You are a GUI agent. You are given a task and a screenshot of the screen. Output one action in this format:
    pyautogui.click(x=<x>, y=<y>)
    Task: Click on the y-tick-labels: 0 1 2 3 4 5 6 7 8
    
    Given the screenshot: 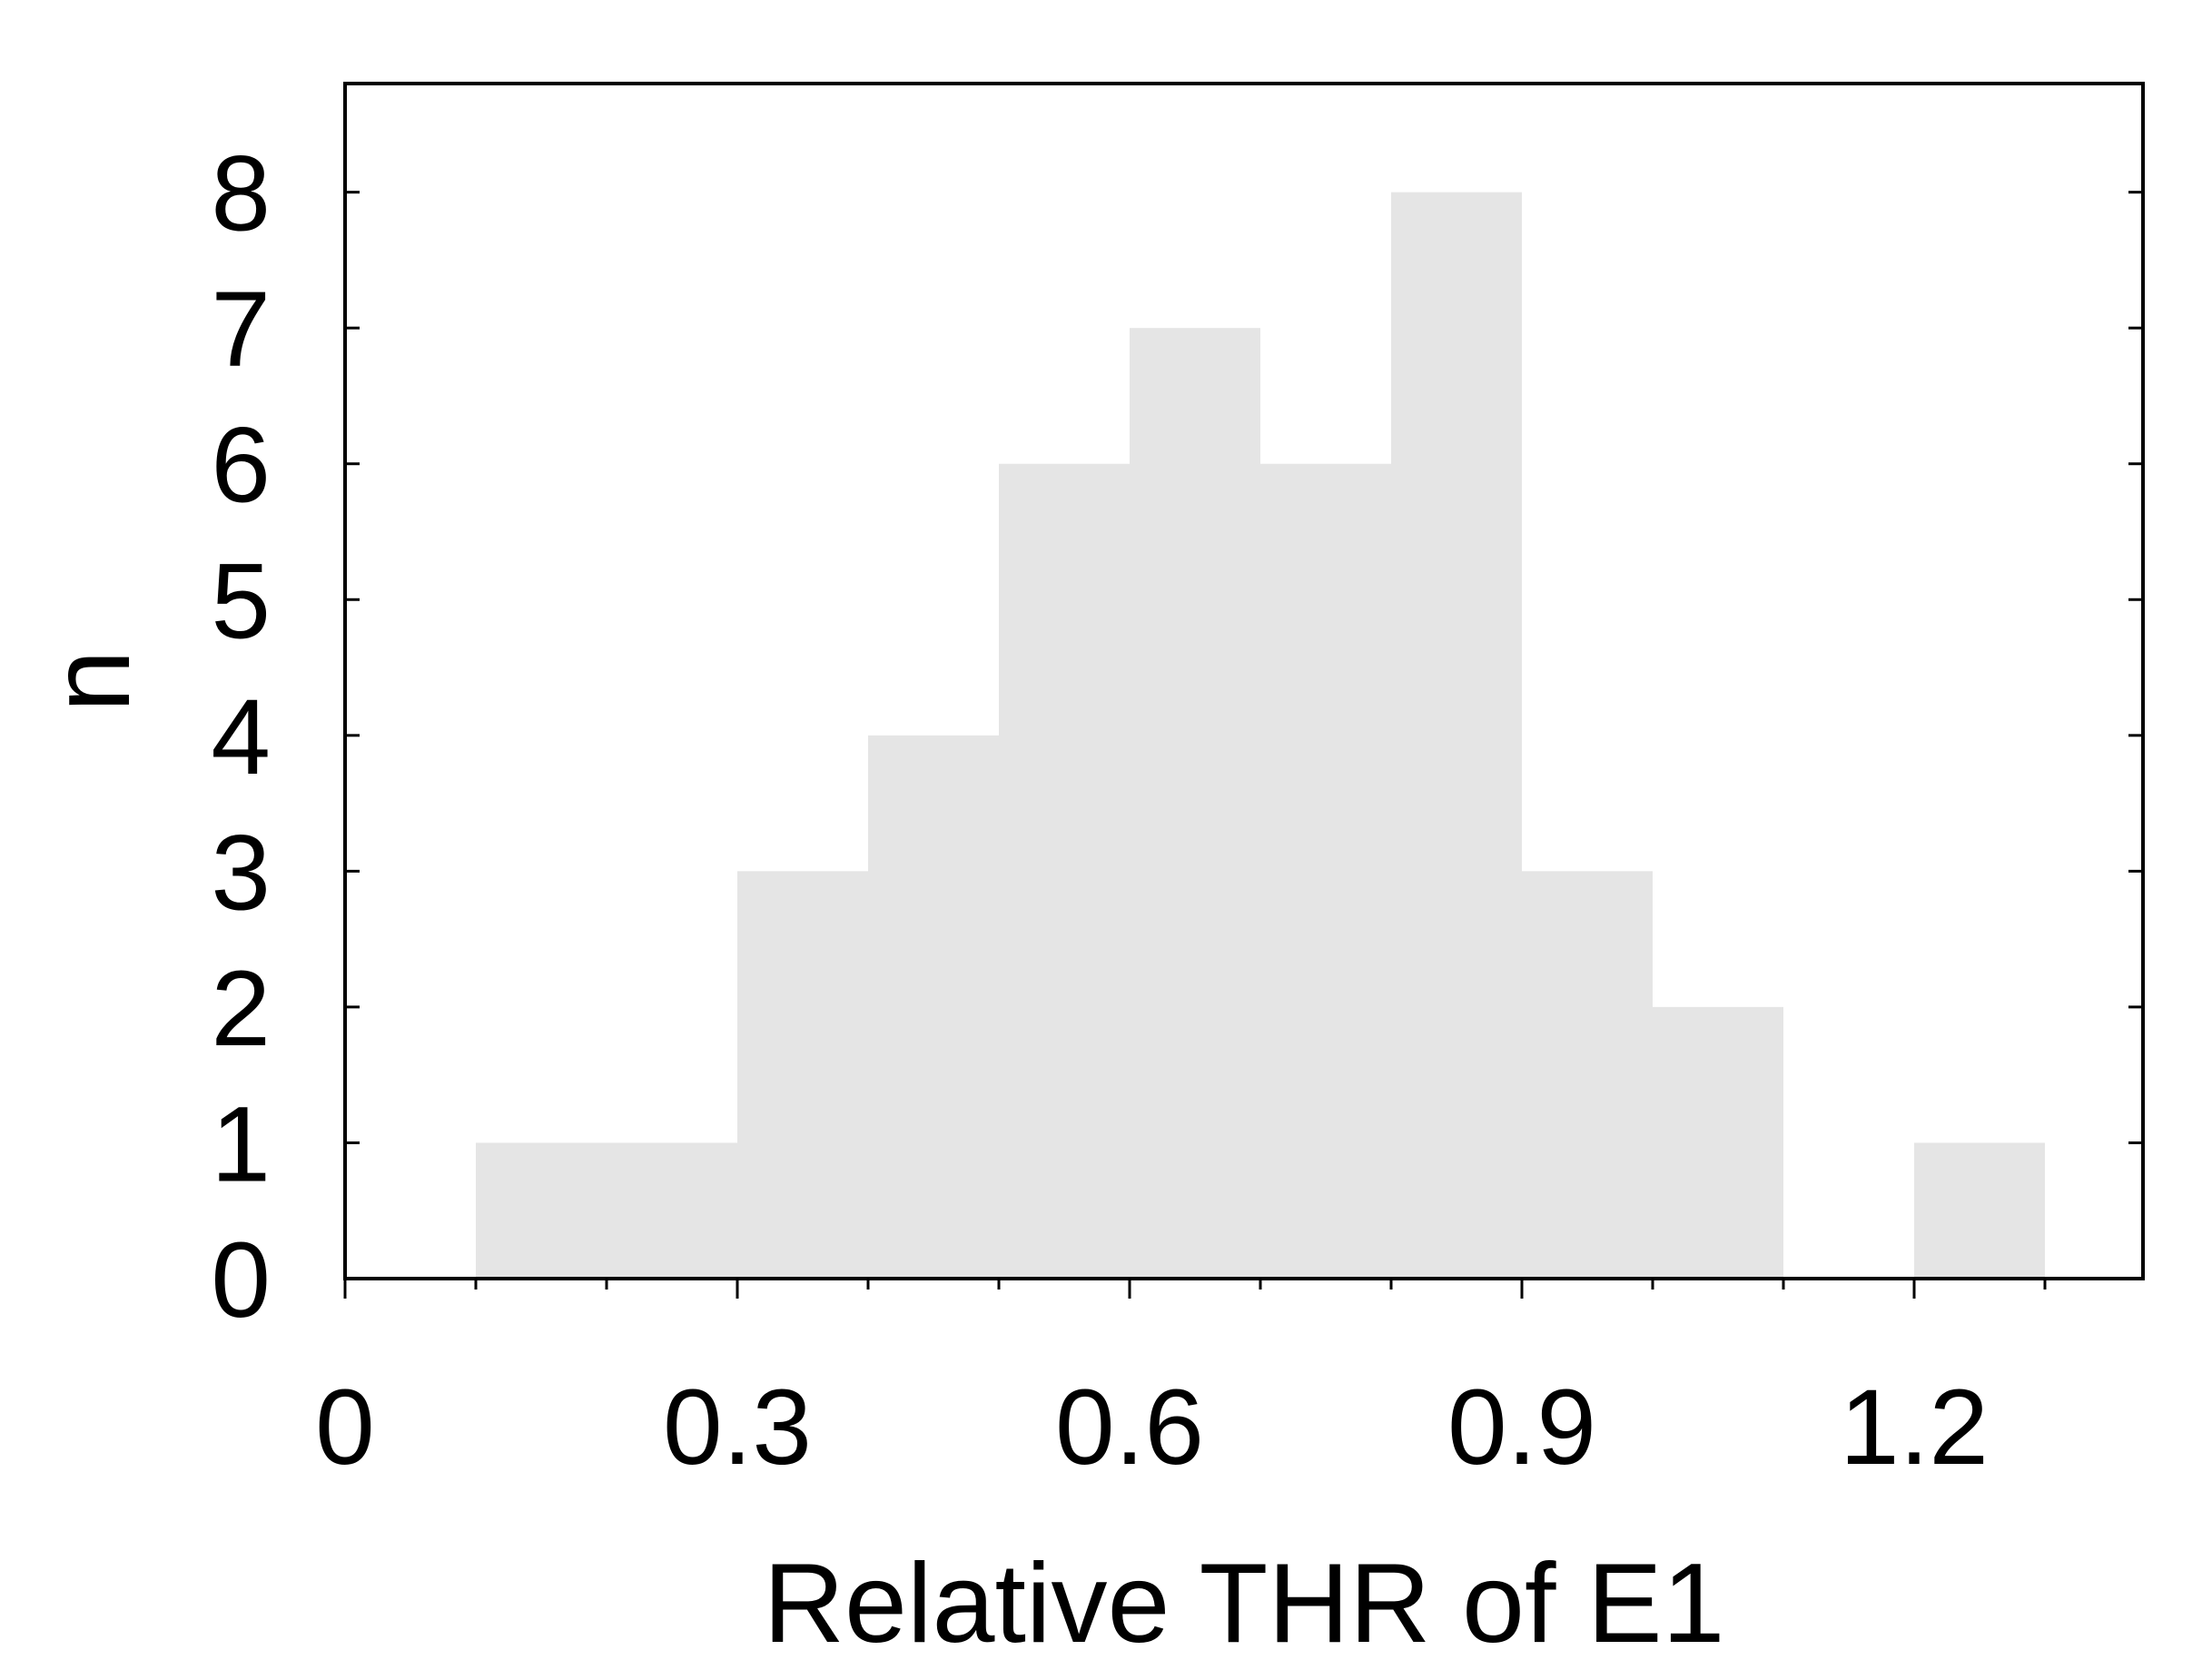 What is the action you would take?
    pyautogui.click(x=241, y=737)
    